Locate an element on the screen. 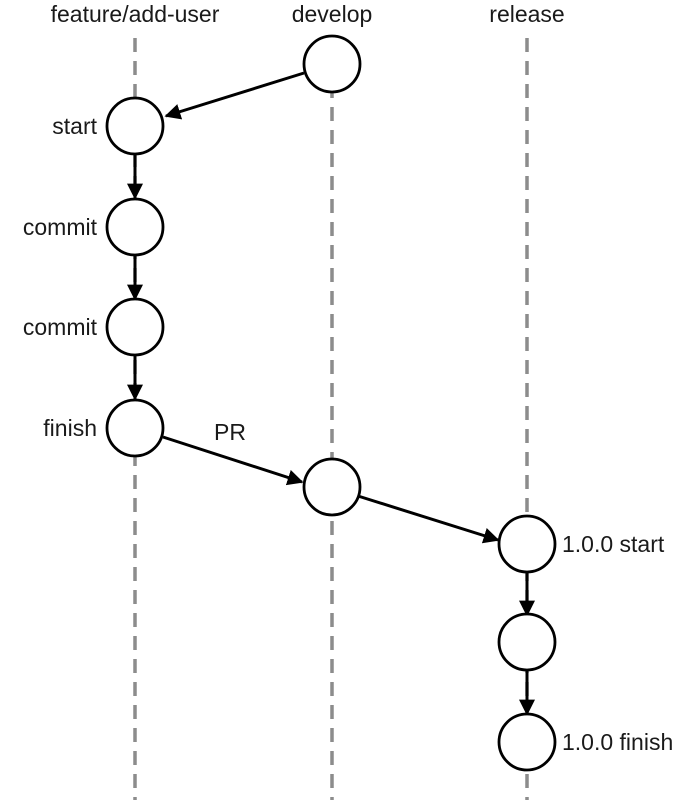 Image resolution: width=700 pixels, height=800 pixels. node-label-start: start is located at coordinates (74, 126).